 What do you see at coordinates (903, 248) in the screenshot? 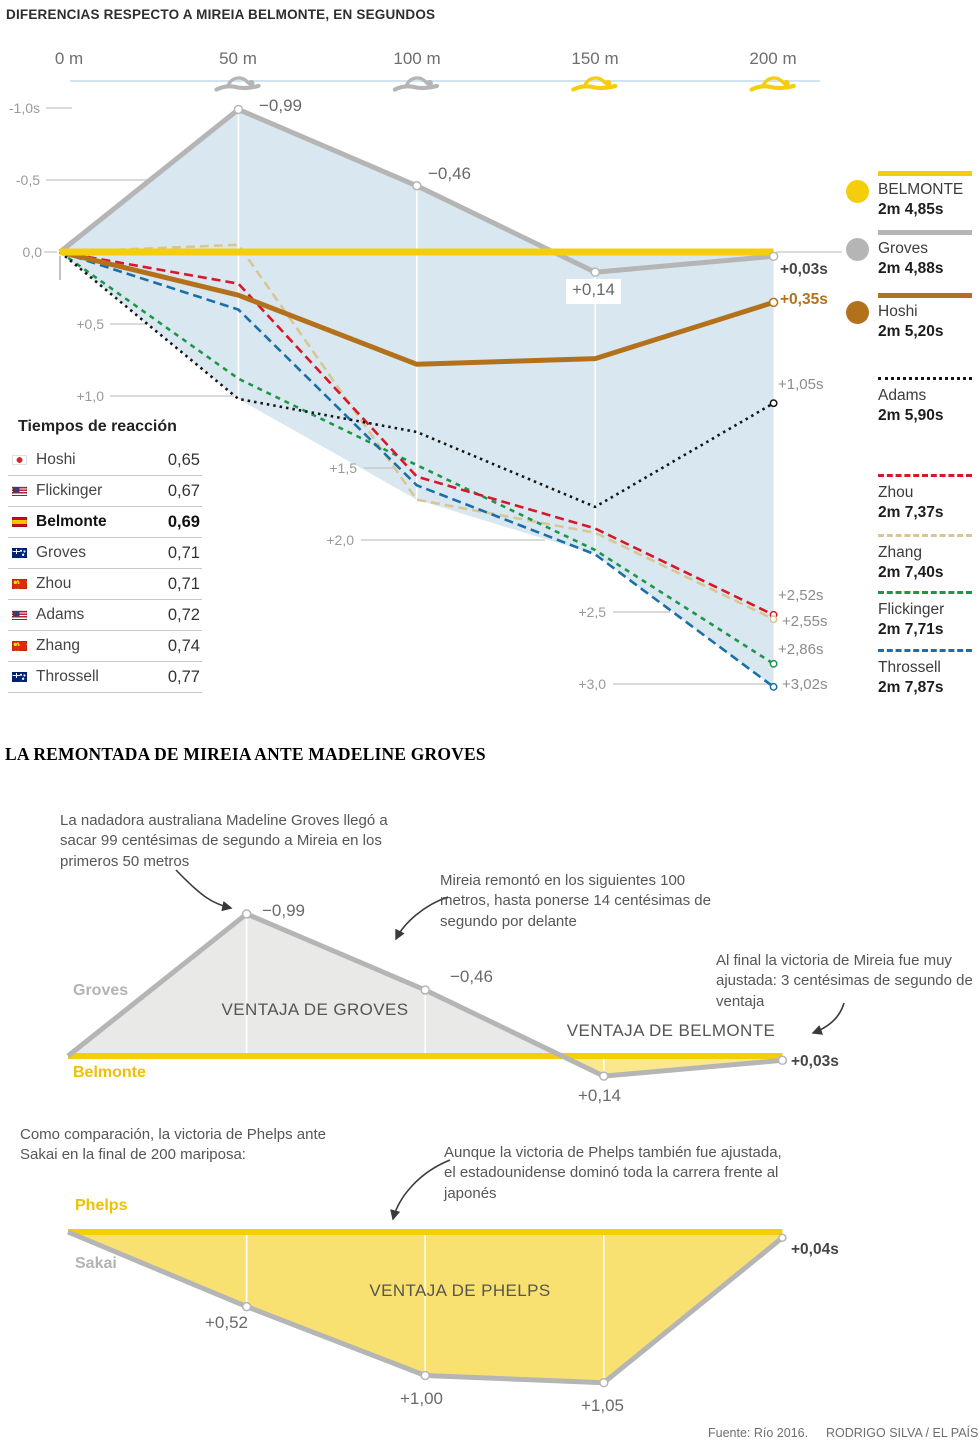
I see `legend-name-groves: Groves` at bounding box center [903, 248].